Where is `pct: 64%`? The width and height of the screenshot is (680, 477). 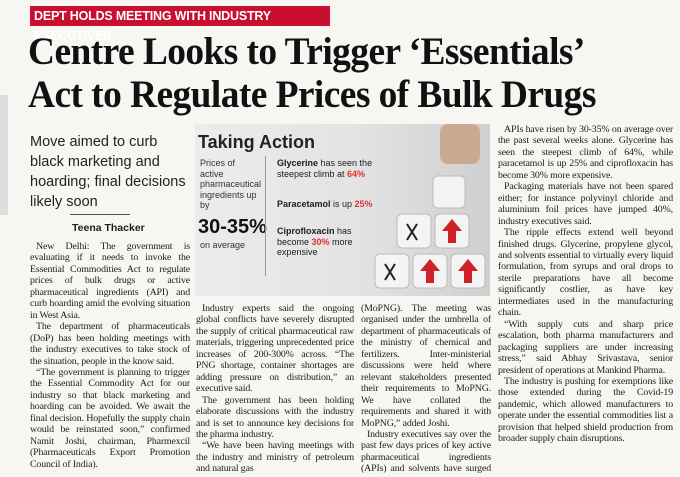
pct: 64% is located at coordinates (356, 173).